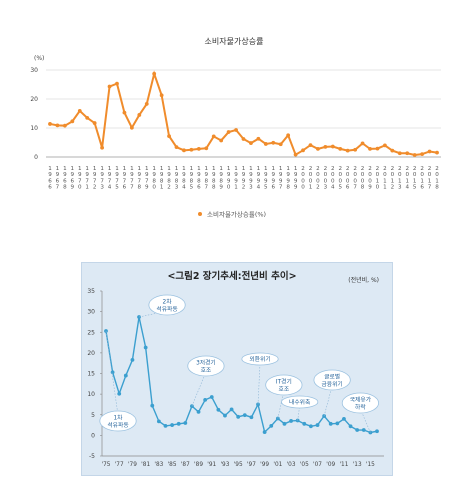 The image size is (470, 495). I want to click on x-tick-label: '87, so click(185, 465).